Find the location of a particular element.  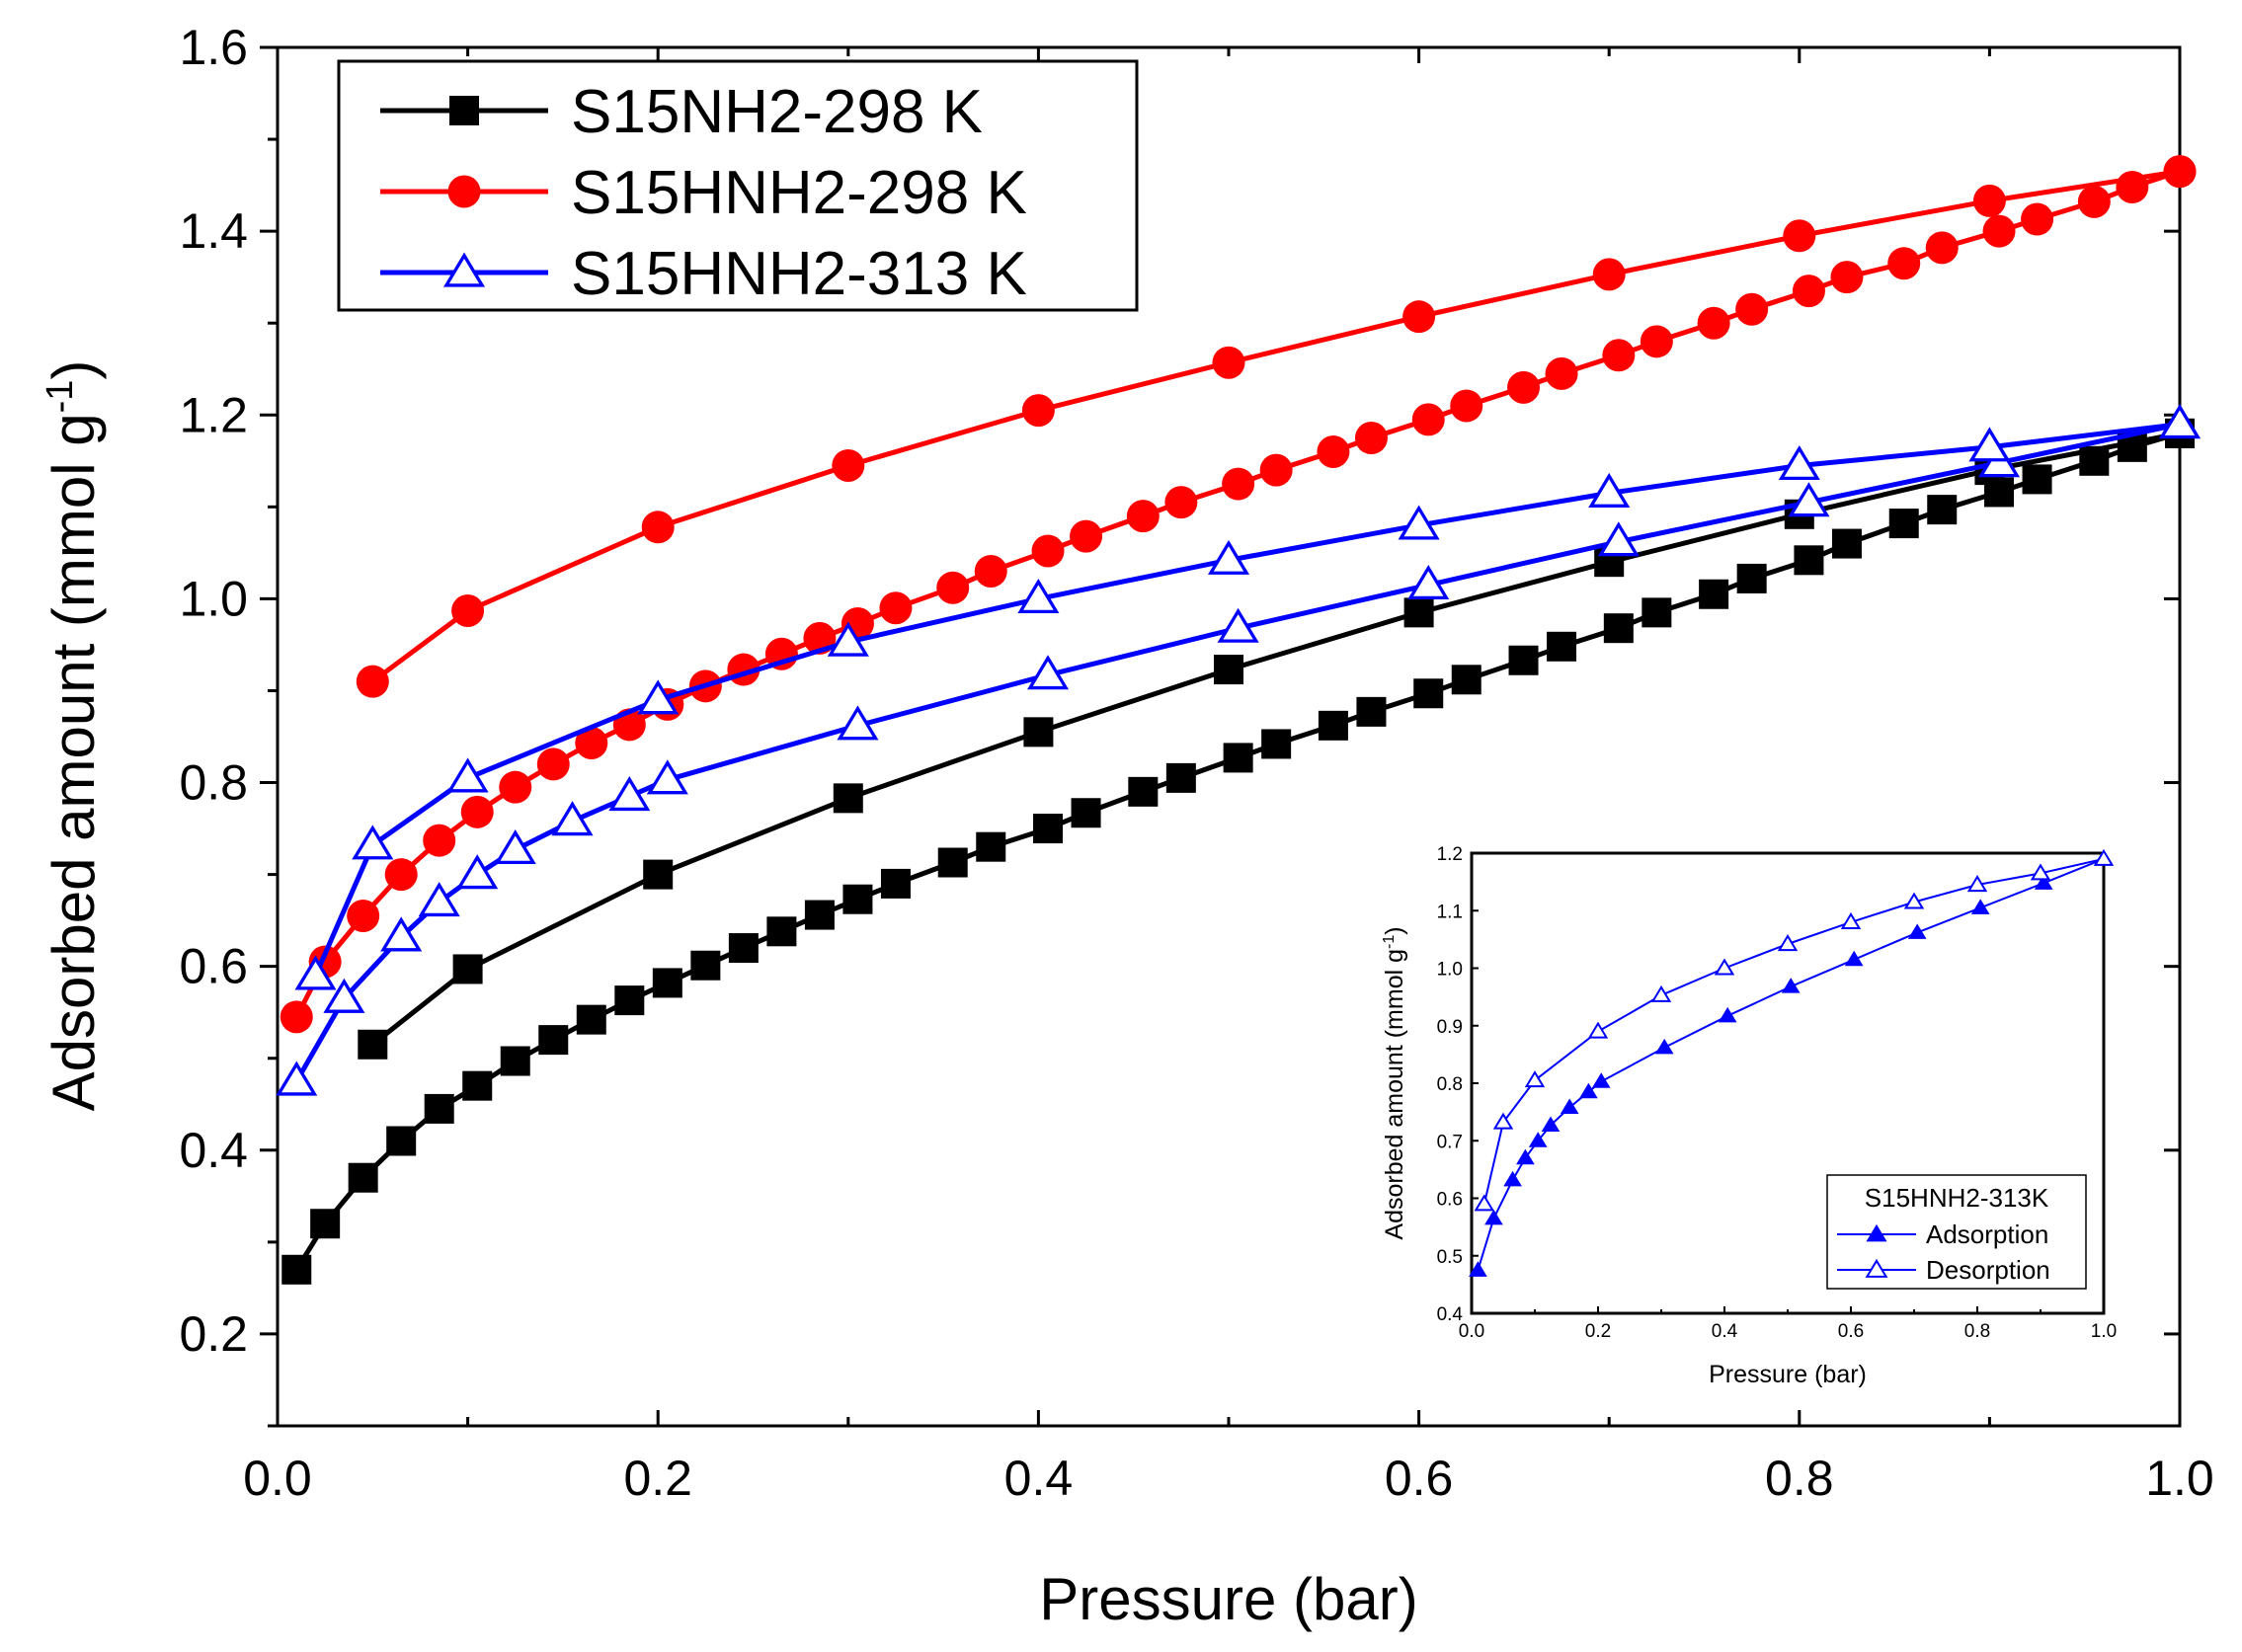

inset-legend-marker is located at coordinates (1877, 1232).